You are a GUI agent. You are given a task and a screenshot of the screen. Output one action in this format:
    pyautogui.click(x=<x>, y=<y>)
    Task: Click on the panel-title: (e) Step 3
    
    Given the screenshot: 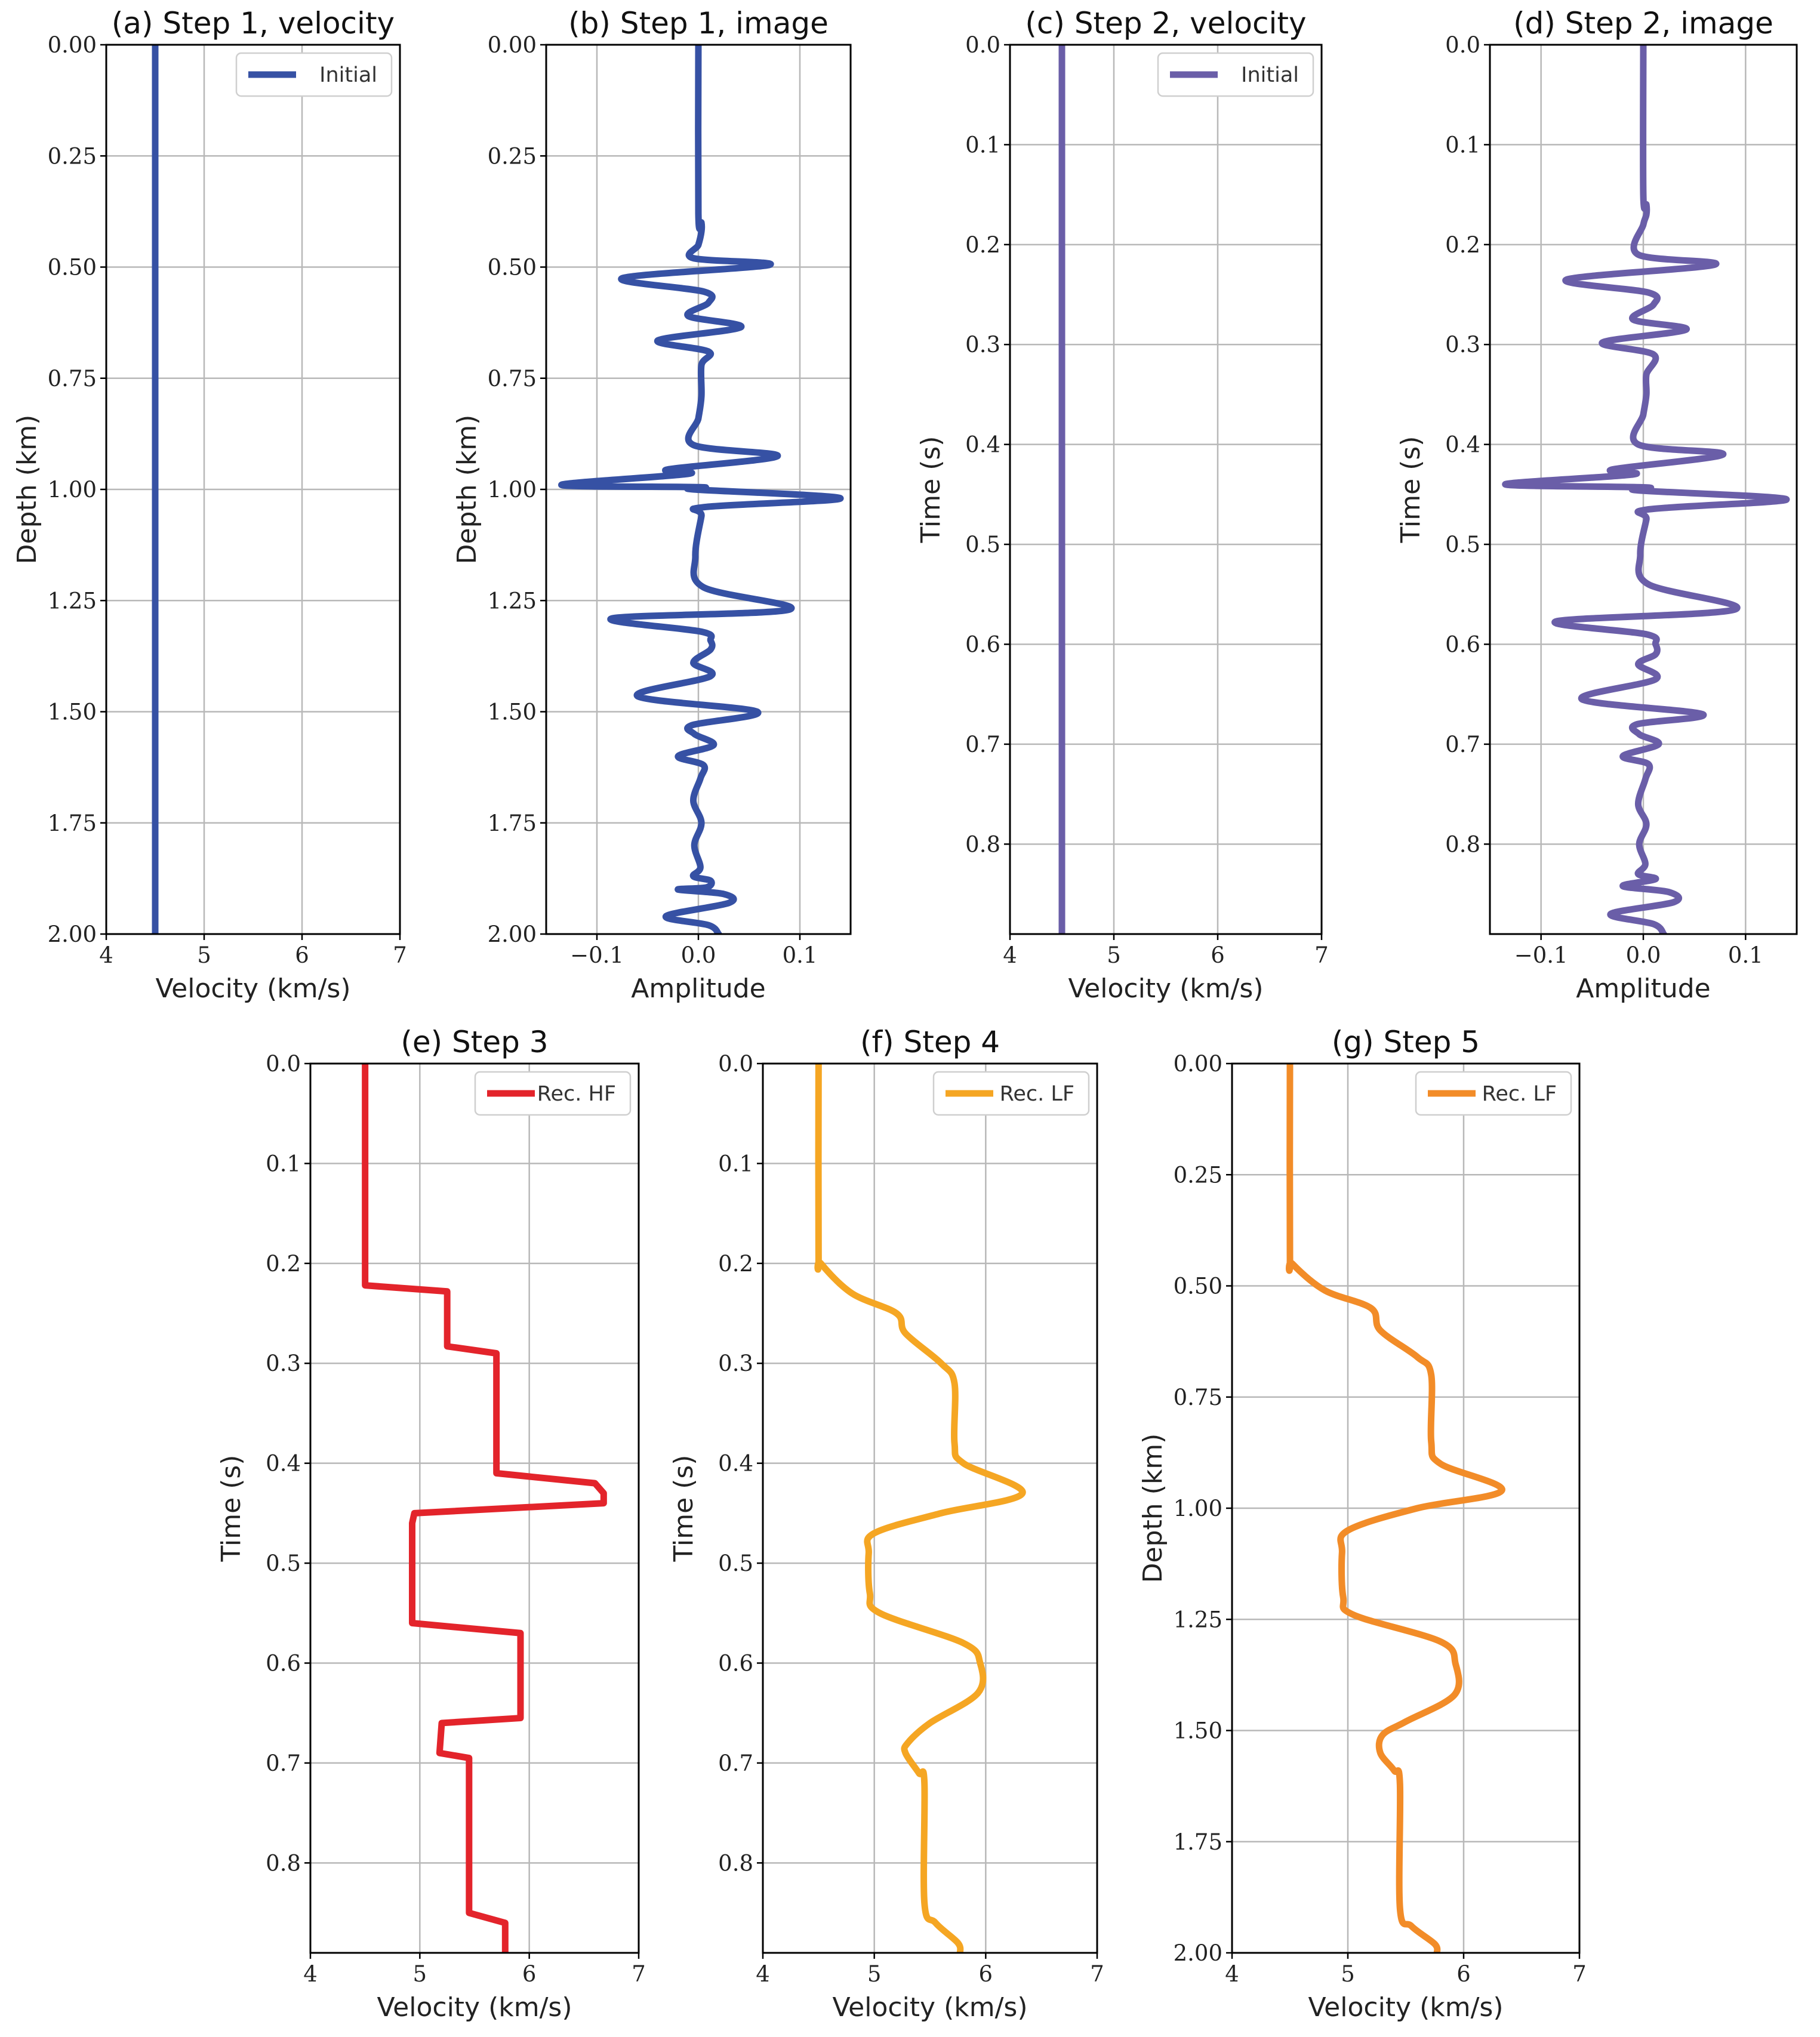 What is the action you would take?
    pyautogui.click(x=475, y=1042)
    